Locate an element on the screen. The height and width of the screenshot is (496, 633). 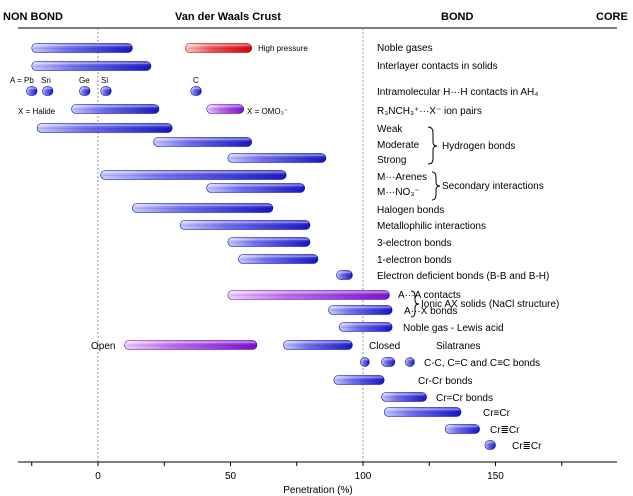
header-bond: BOND is located at coordinates (457, 17).